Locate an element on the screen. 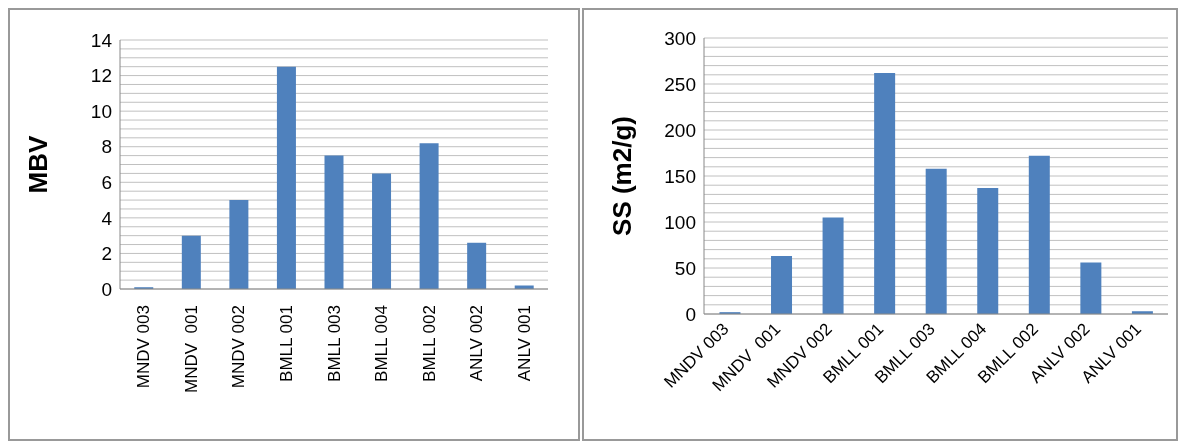  y-tick-label: 250 is located at coordinates (680, 84).